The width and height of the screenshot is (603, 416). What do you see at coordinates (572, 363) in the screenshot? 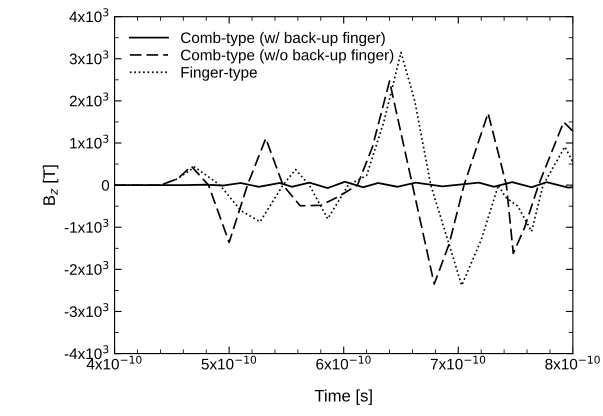
I see `x-tick-label: 8x10$^{−10}$` at bounding box center [572, 363].